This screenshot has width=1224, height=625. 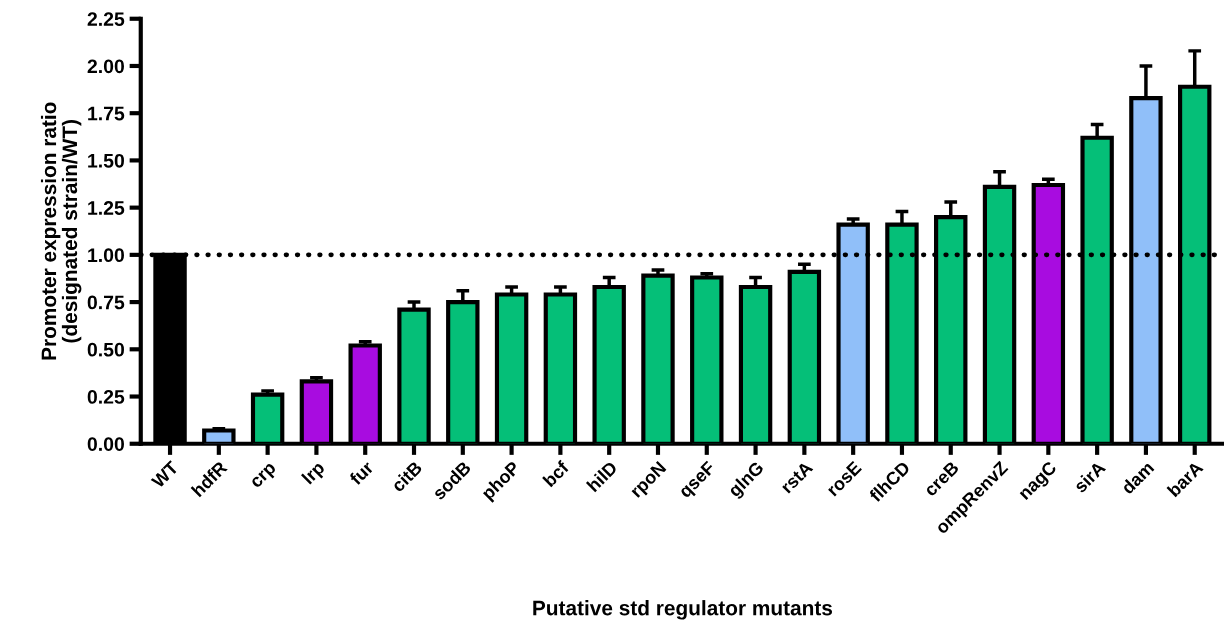 What do you see at coordinates (264, 476) in the screenshot?
I see `x-tick-label: crp` at bounding box center [264, 476].